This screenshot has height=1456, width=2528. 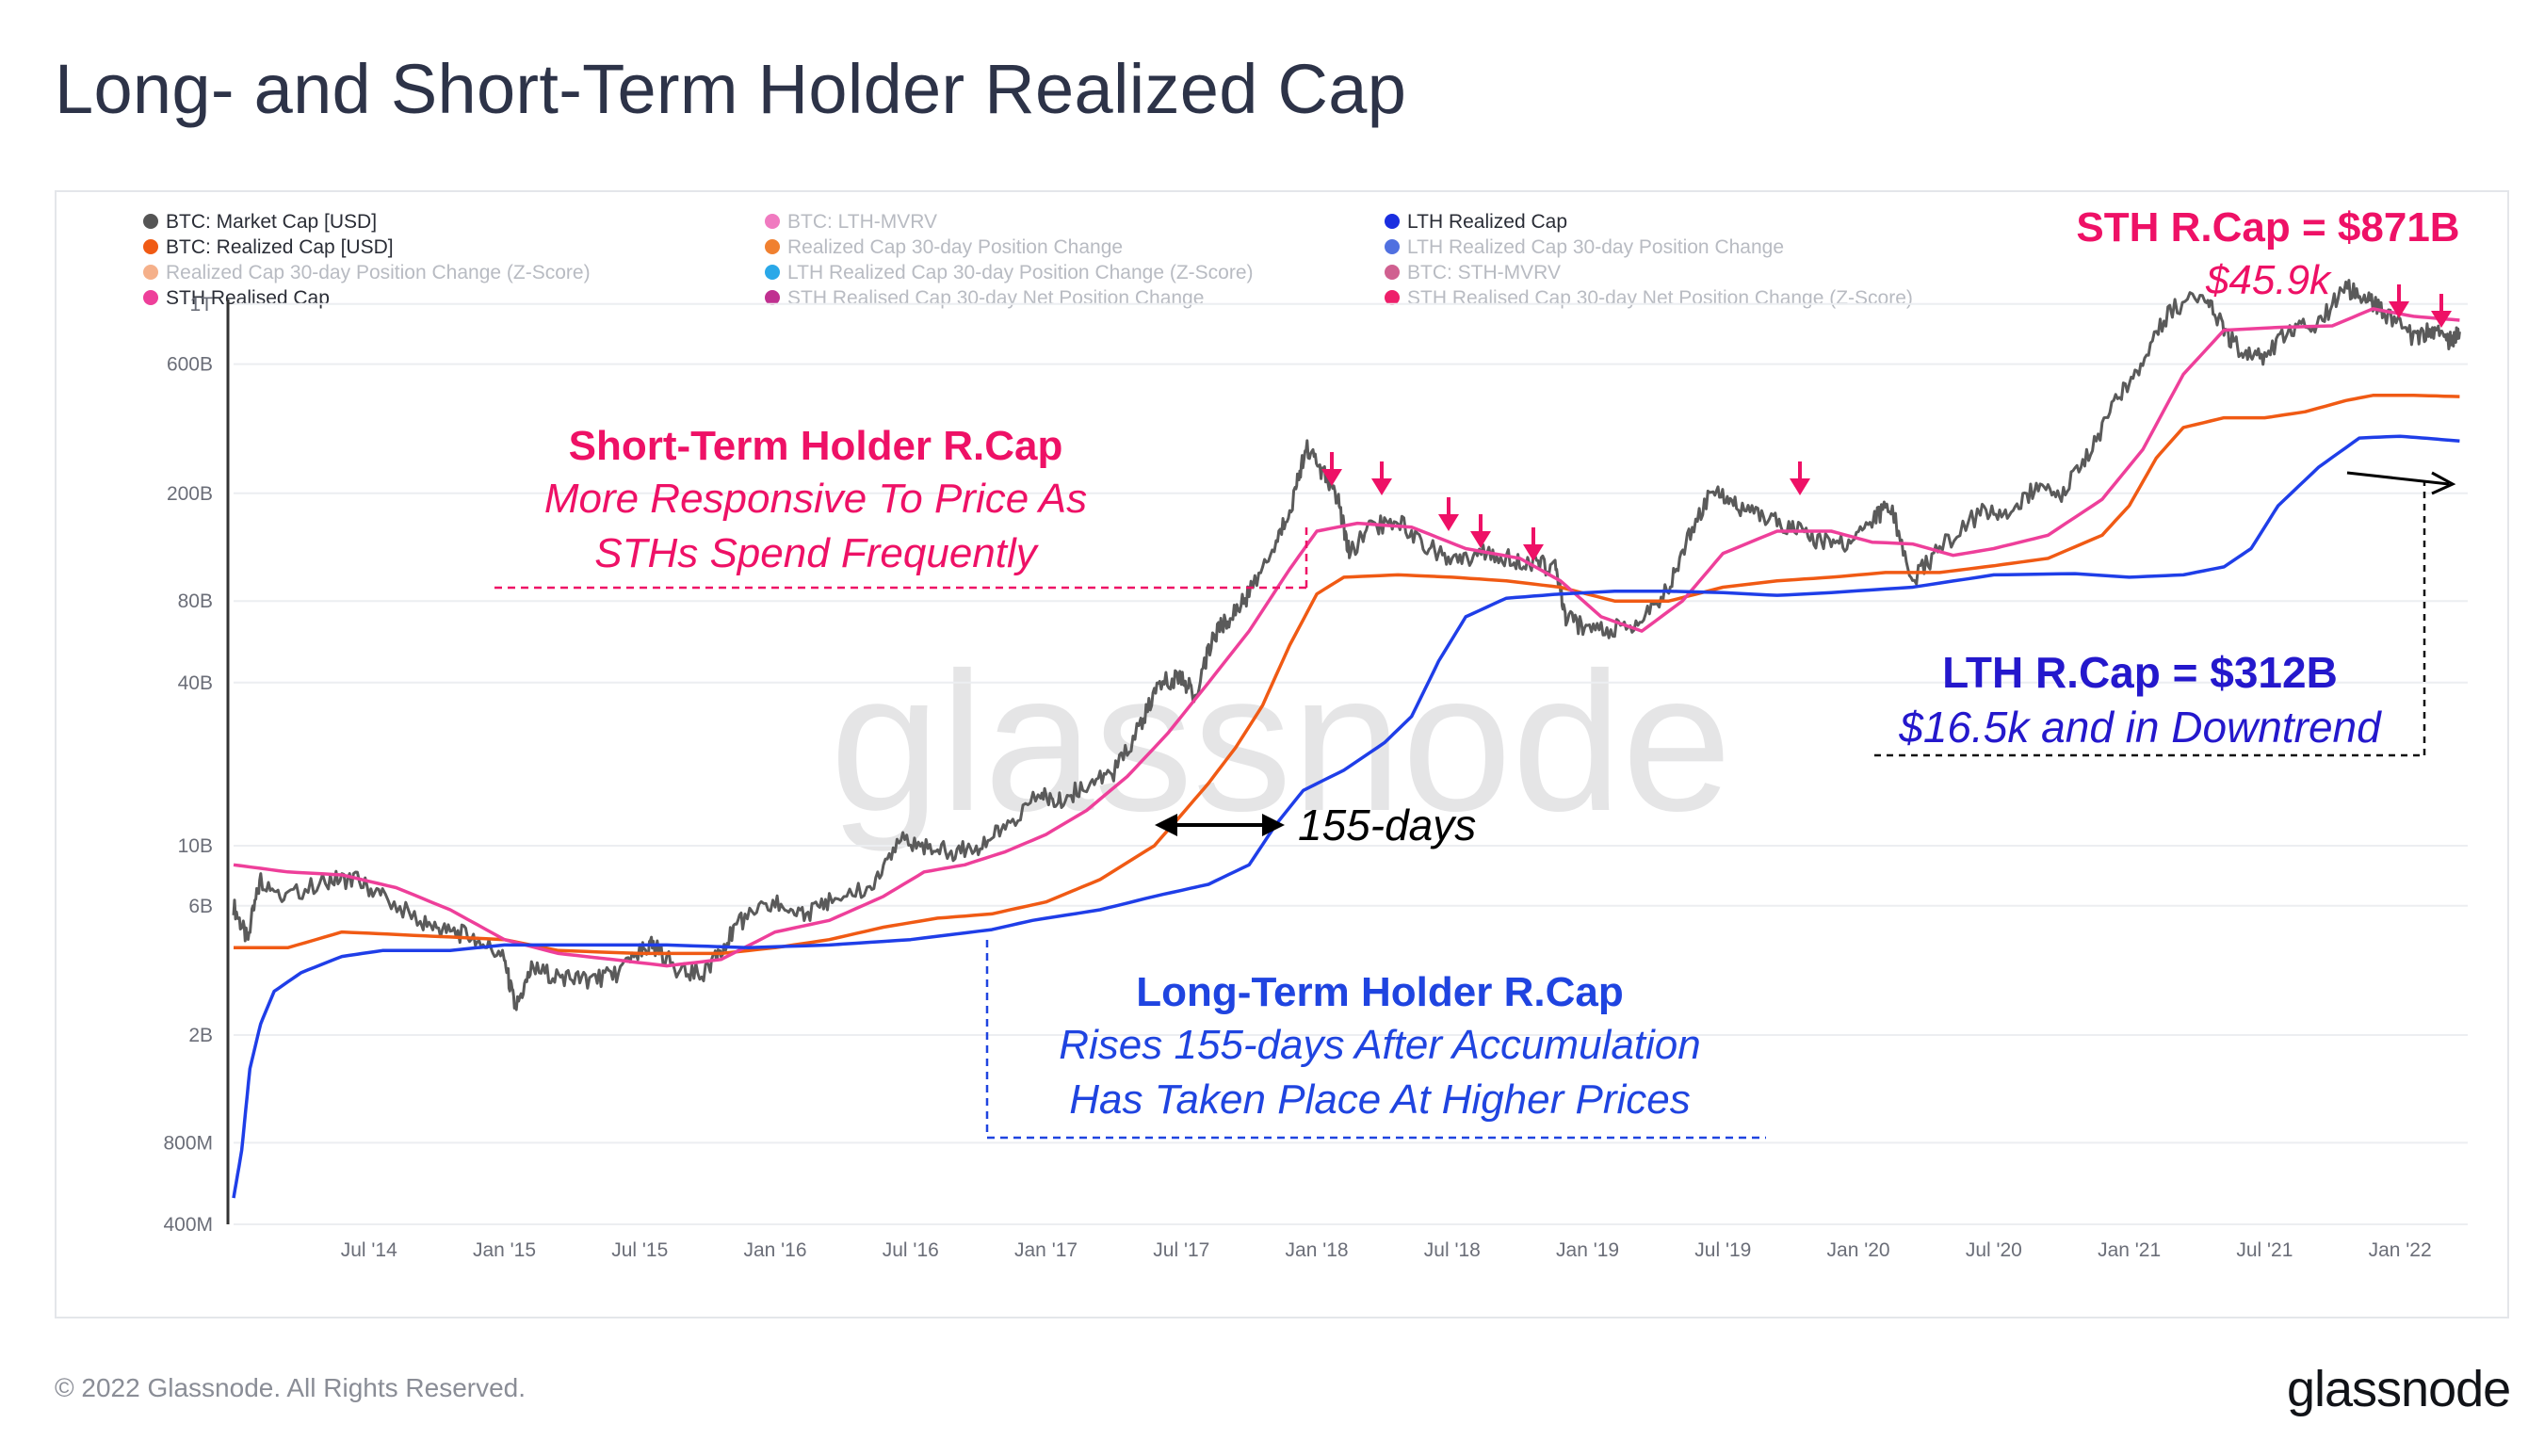 I want to click on x-tick-label: Jul '17, so click(x=1181, y=1250).